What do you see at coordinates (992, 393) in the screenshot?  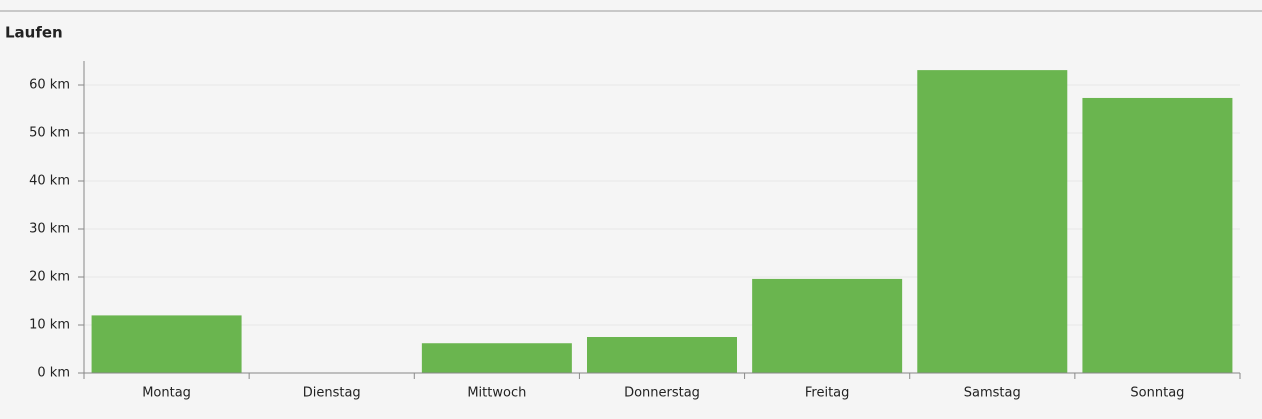 I see `x-tick-label: Samstag` at bounding box center [992, 393].